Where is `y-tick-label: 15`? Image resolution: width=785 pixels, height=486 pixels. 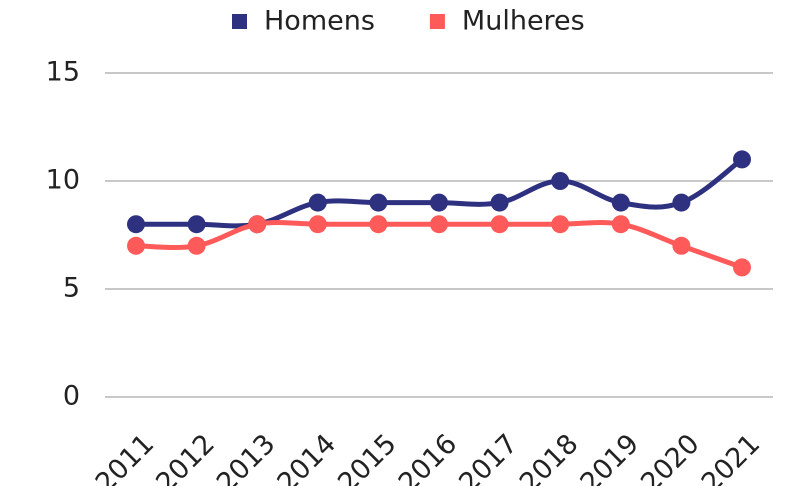
y-tick-label: 15 is located at coordinates (63, 72).